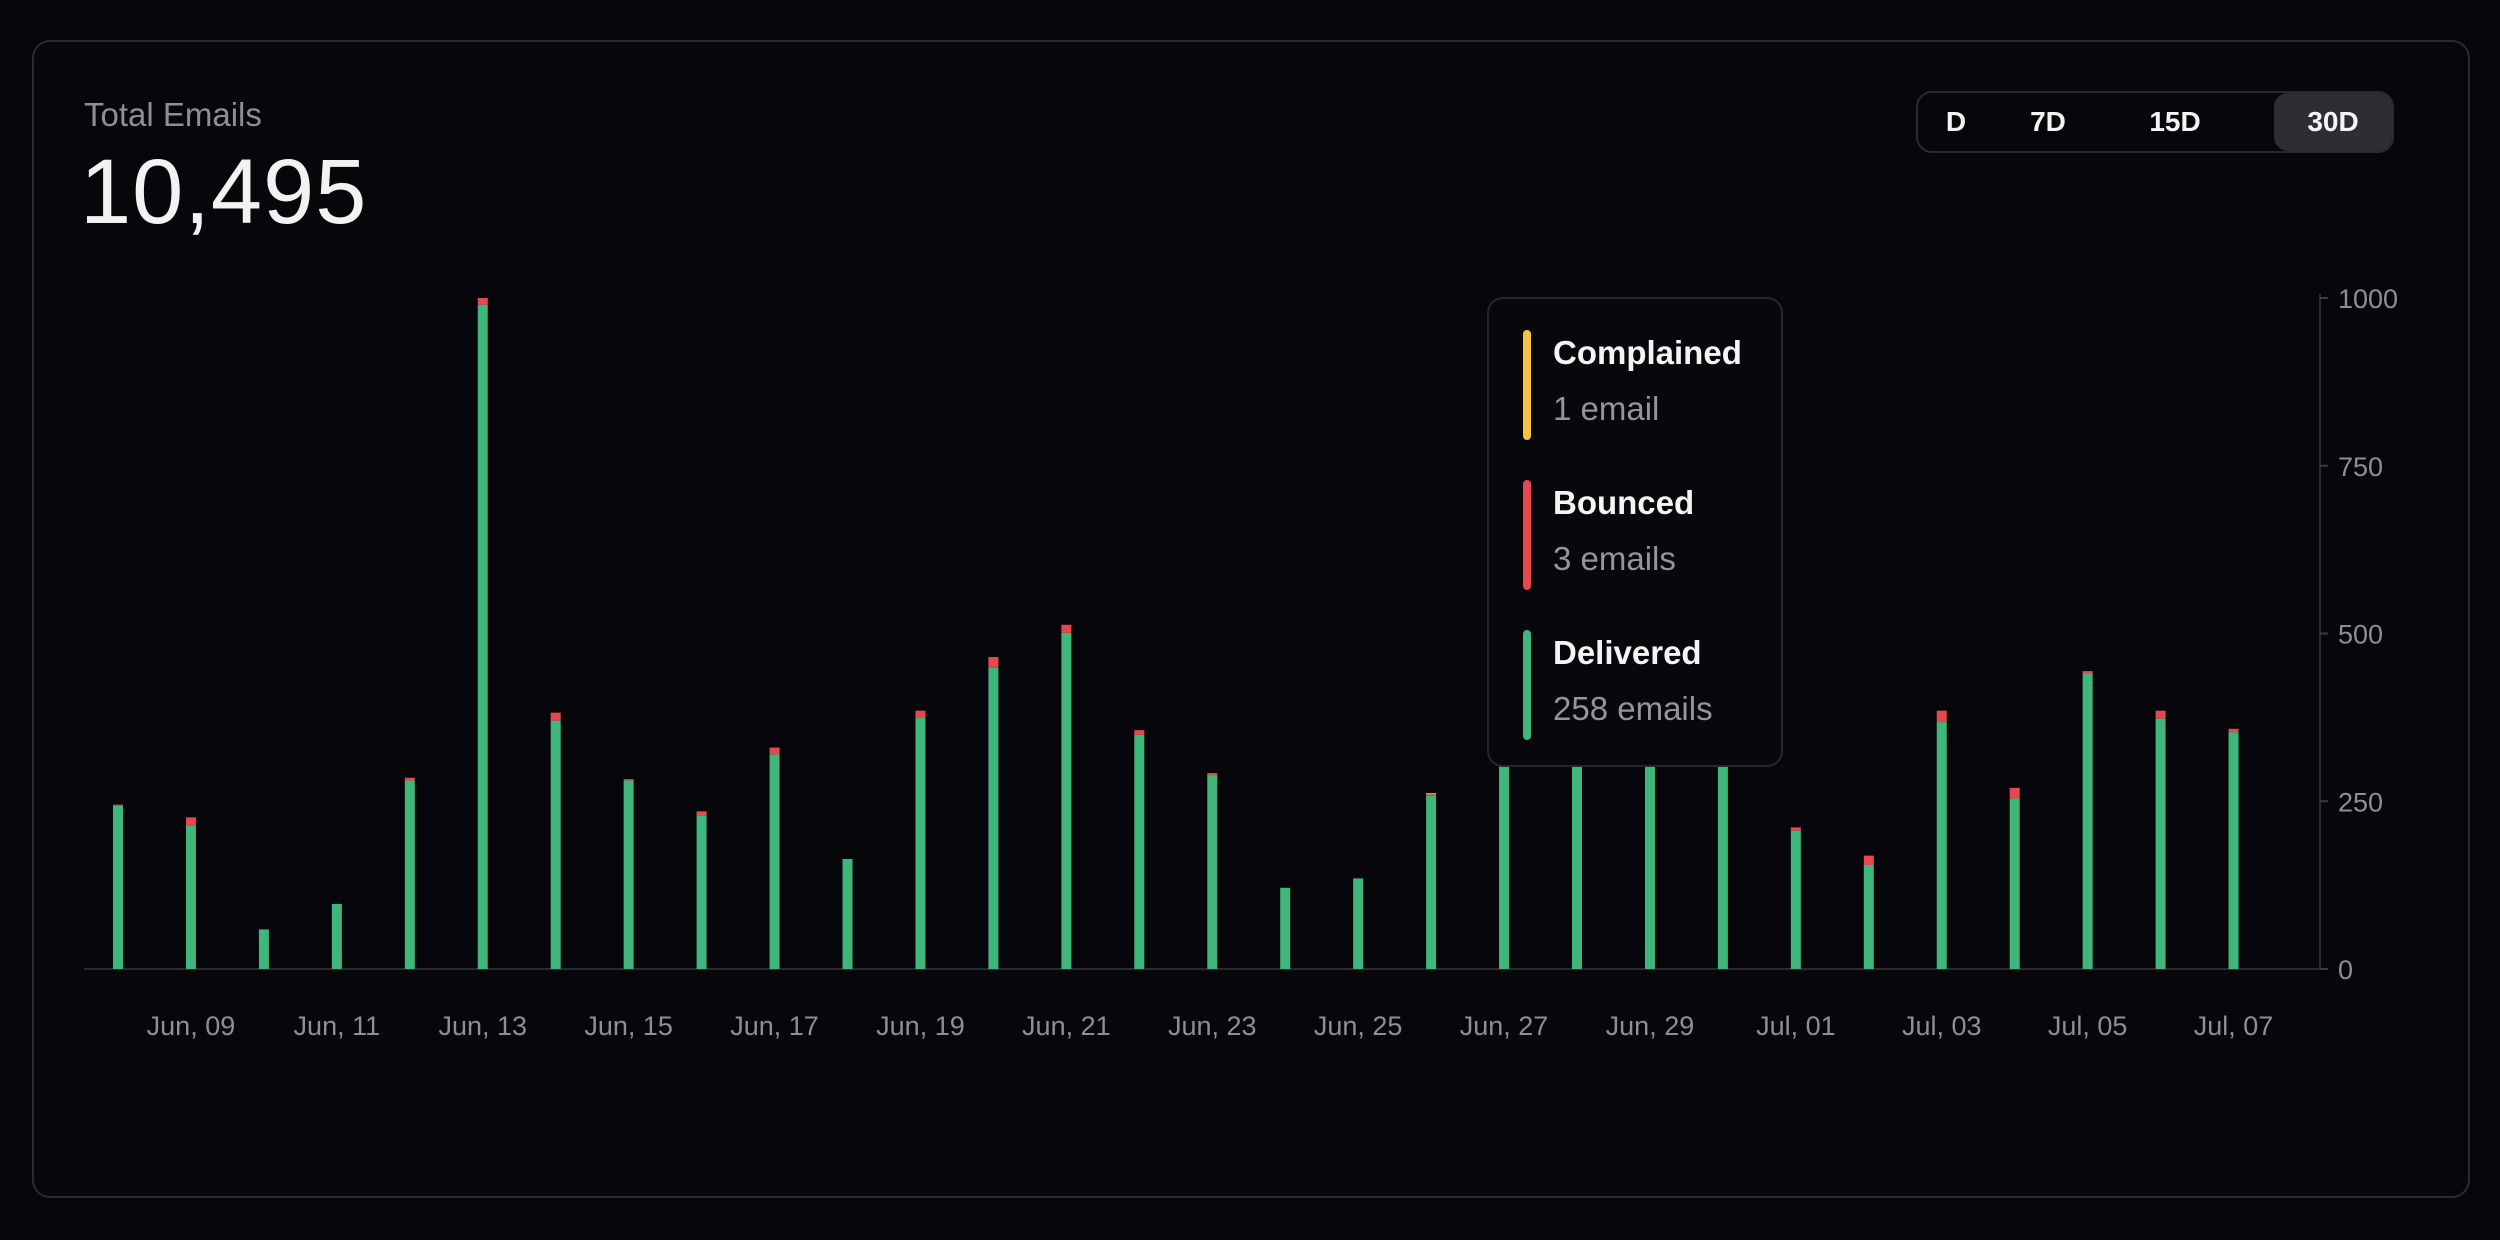  I want to click on x-tick-label: Jun, 21, so click(1066, 1026).